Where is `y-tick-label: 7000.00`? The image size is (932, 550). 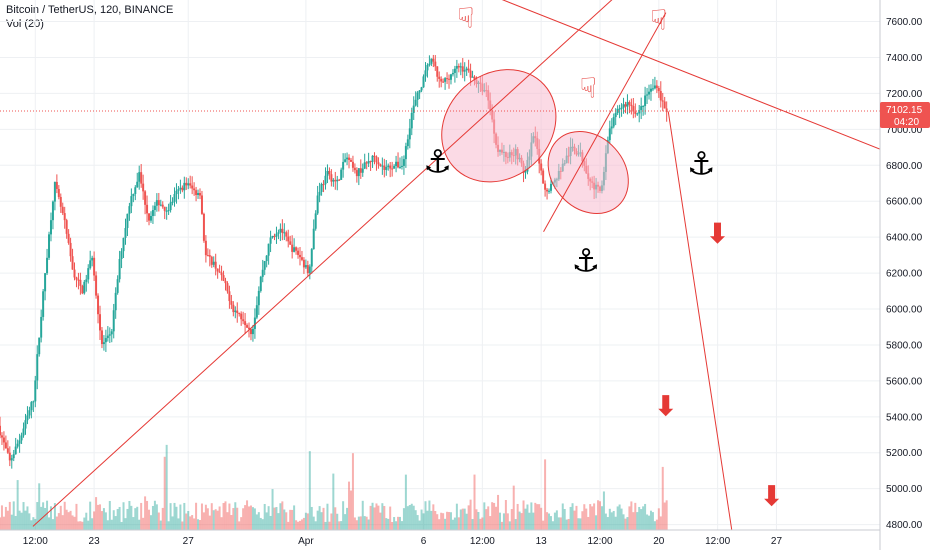
y-tick-label: 7000.00 is located at coordinates (904, 130).